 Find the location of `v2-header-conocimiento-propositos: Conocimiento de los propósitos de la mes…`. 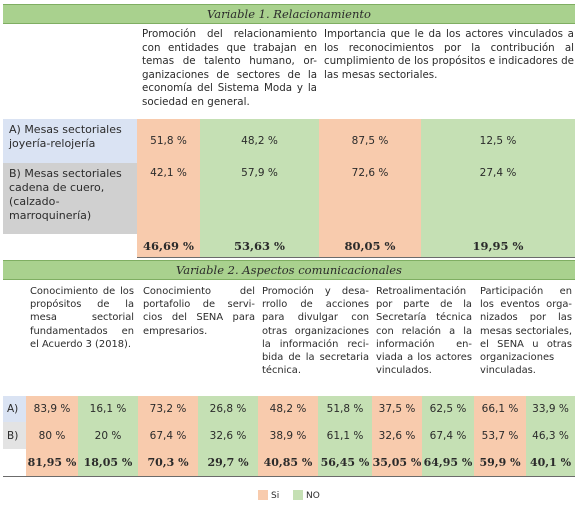

v2-header-conocimiento-propositos: Conocimiento de los propósitos de la mes… is located at coordinates (82, 318).